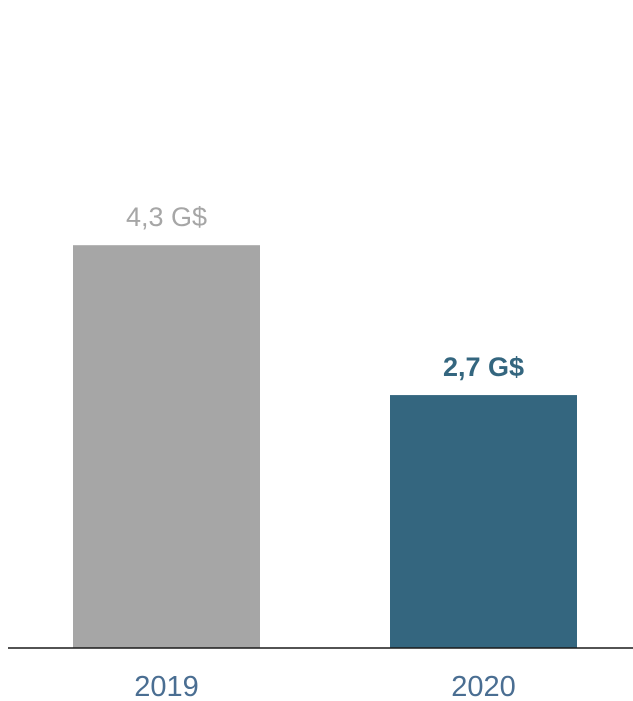 Image resolution: width=633 pixels, height=701 pixels. Describe the element at coordinates (483, 521) in the screenshot. I see `bar-2020` at that location.